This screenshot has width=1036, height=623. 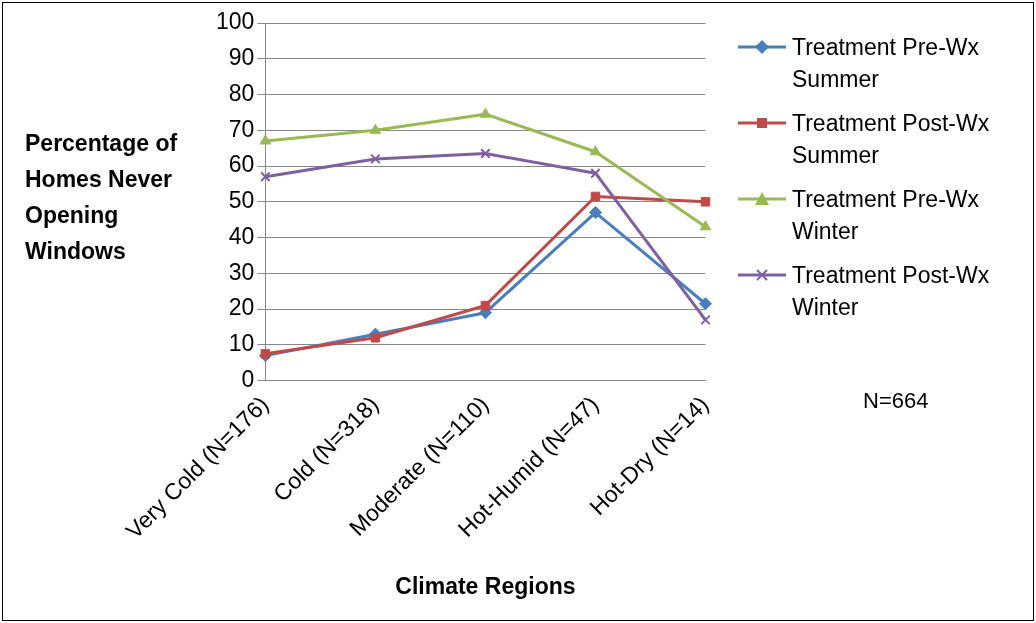 I want to click on y-tick-label: 80, so click(x=241, y=92).